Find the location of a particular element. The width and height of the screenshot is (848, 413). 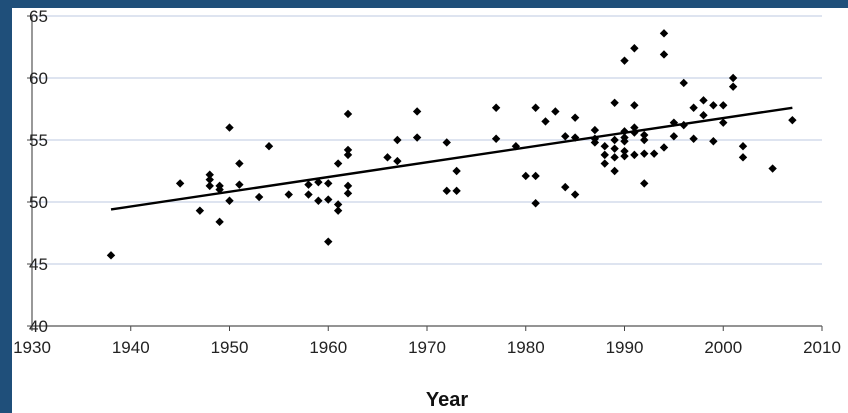

x-axis-title: Year is located at coordinates (447, 400).